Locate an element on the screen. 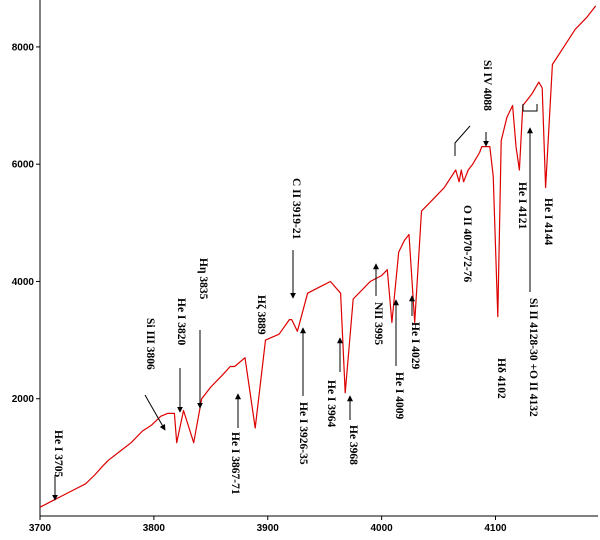  annotation: He 3968 is located at coordinates (353, 430).